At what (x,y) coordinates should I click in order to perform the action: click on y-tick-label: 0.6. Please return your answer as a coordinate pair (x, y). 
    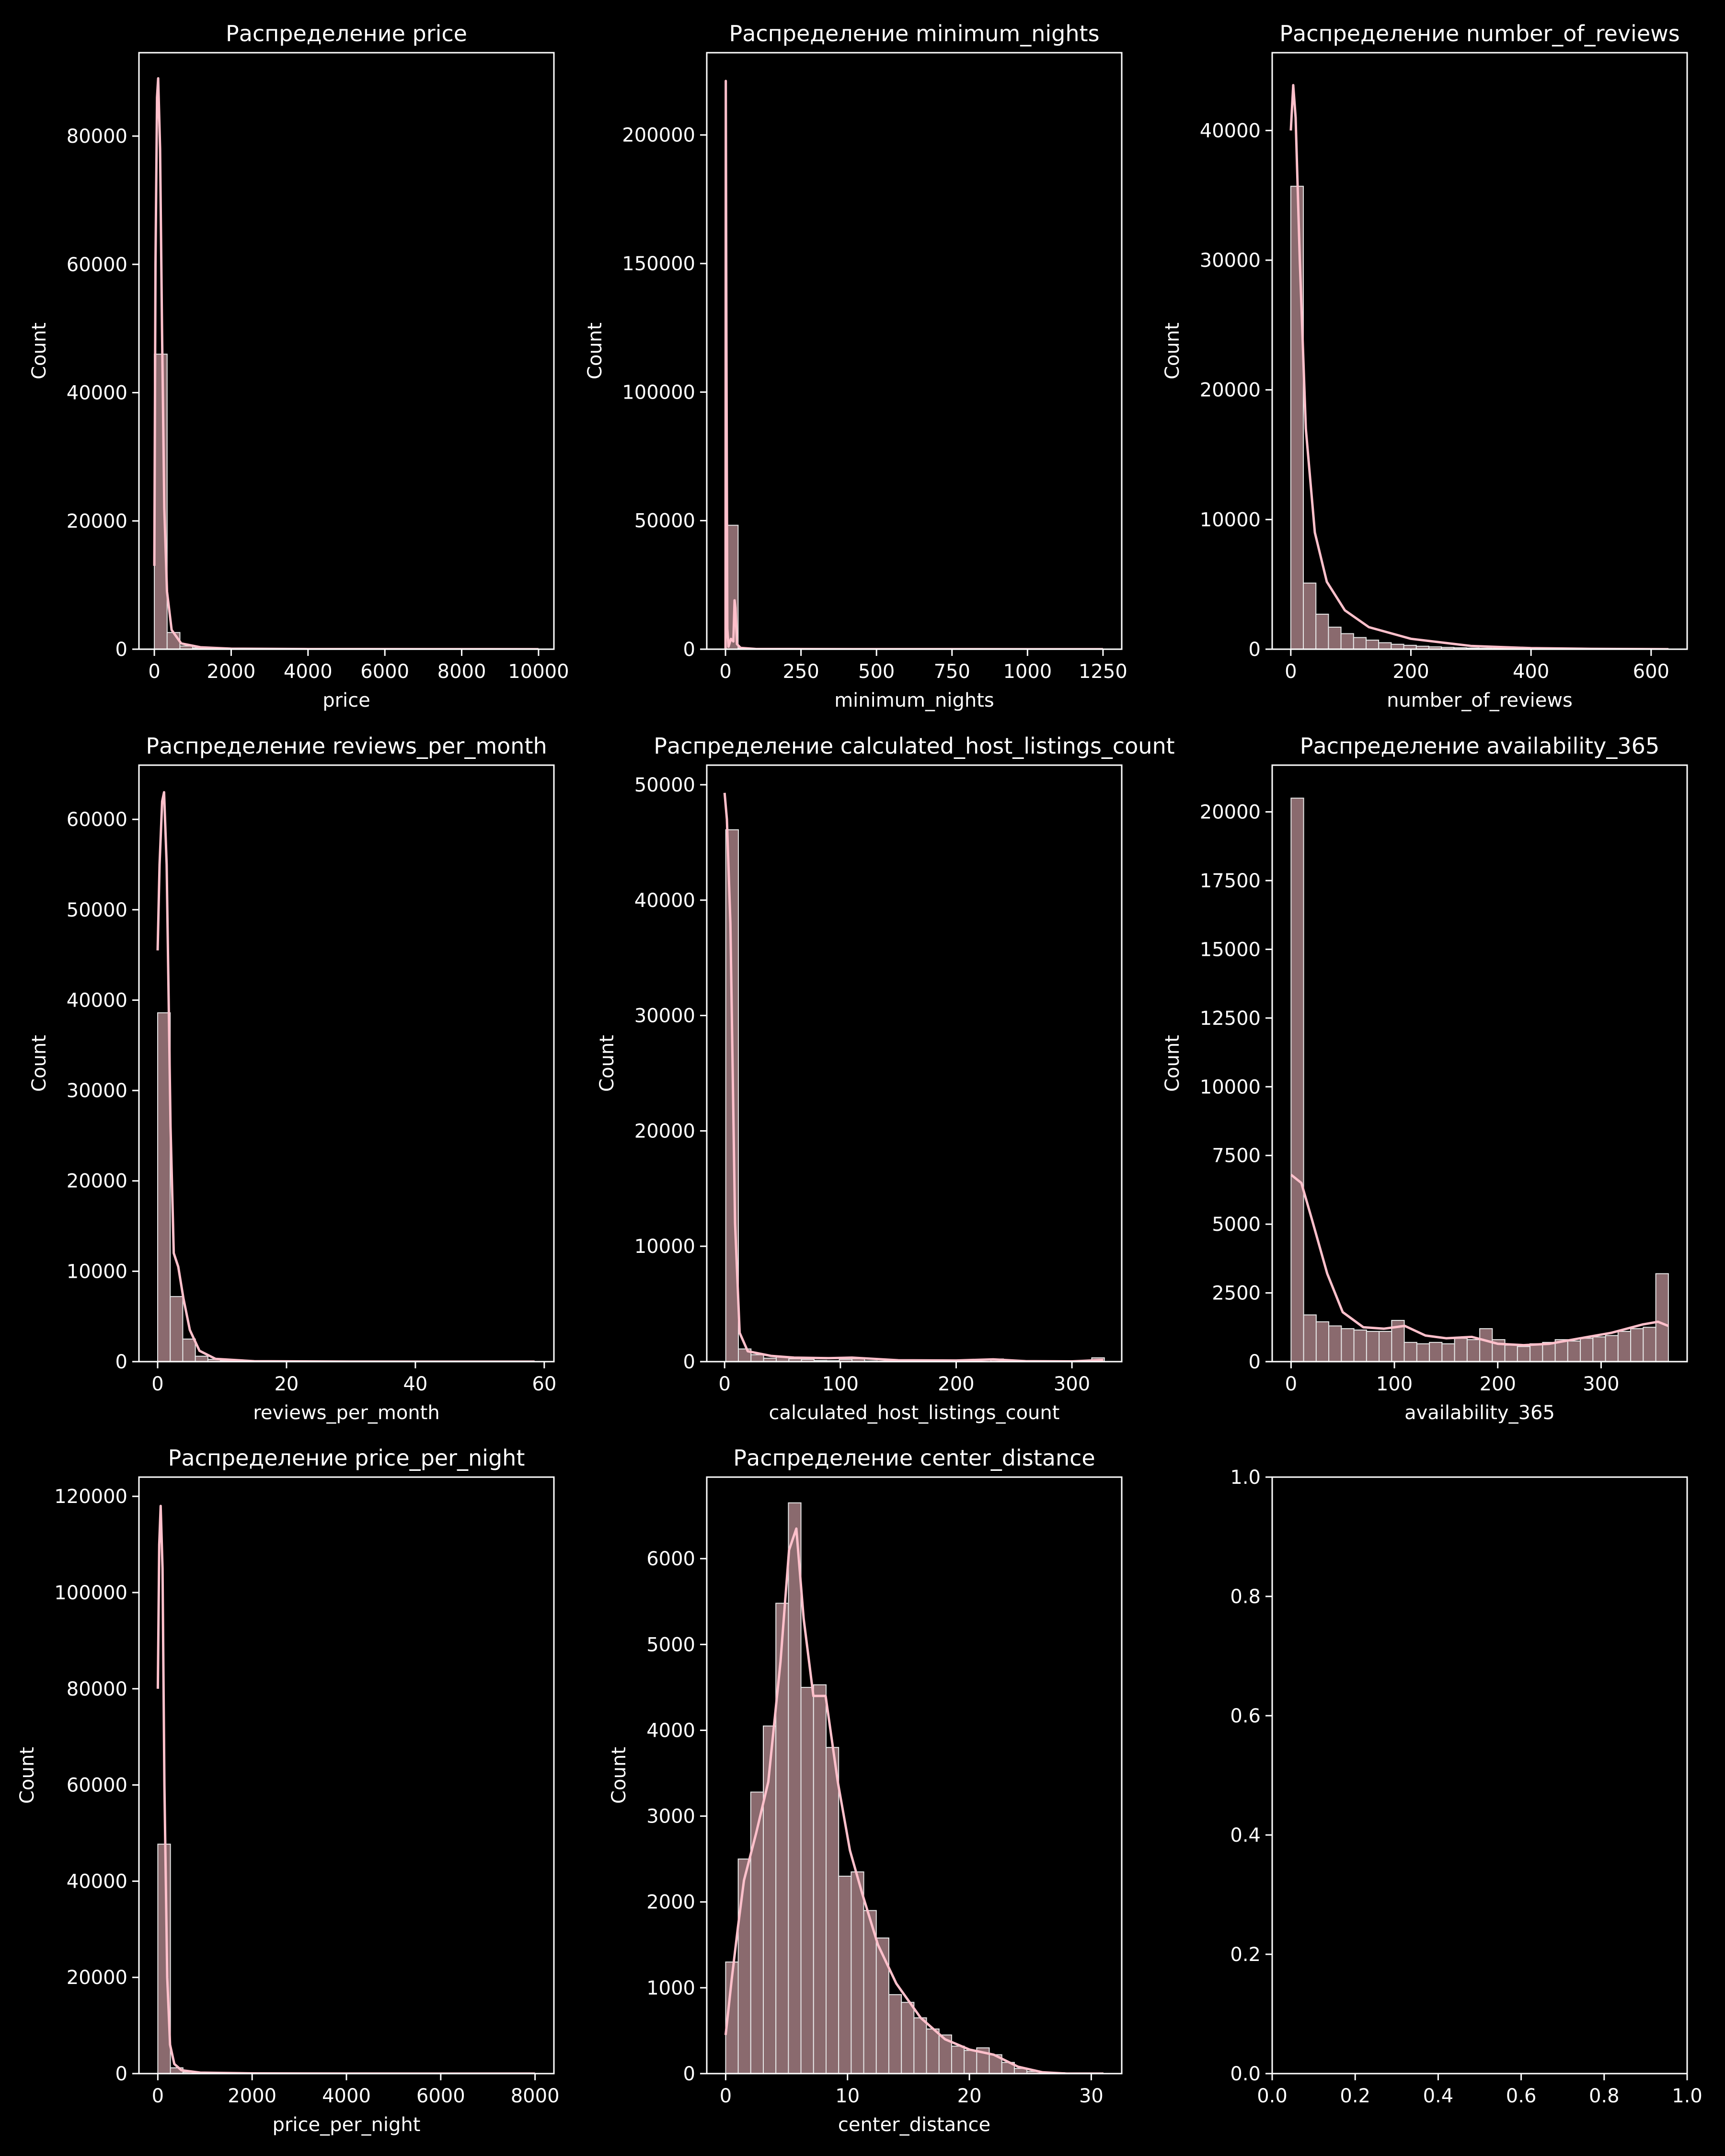
    Looking at the image, I should click on (1245, 1716).